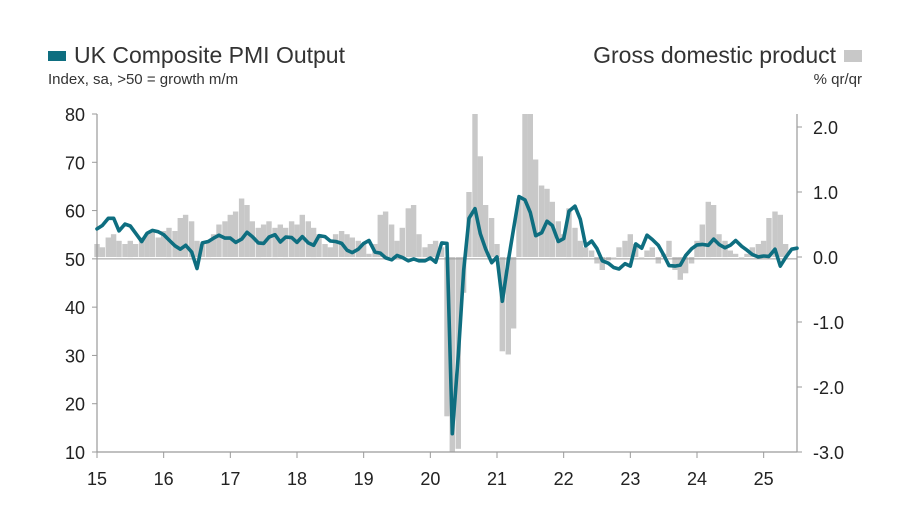  What do you see at coordinates (630, 479) in the screenshot?
I see `x-tick-label: 23` at bounding box center [630, 479].